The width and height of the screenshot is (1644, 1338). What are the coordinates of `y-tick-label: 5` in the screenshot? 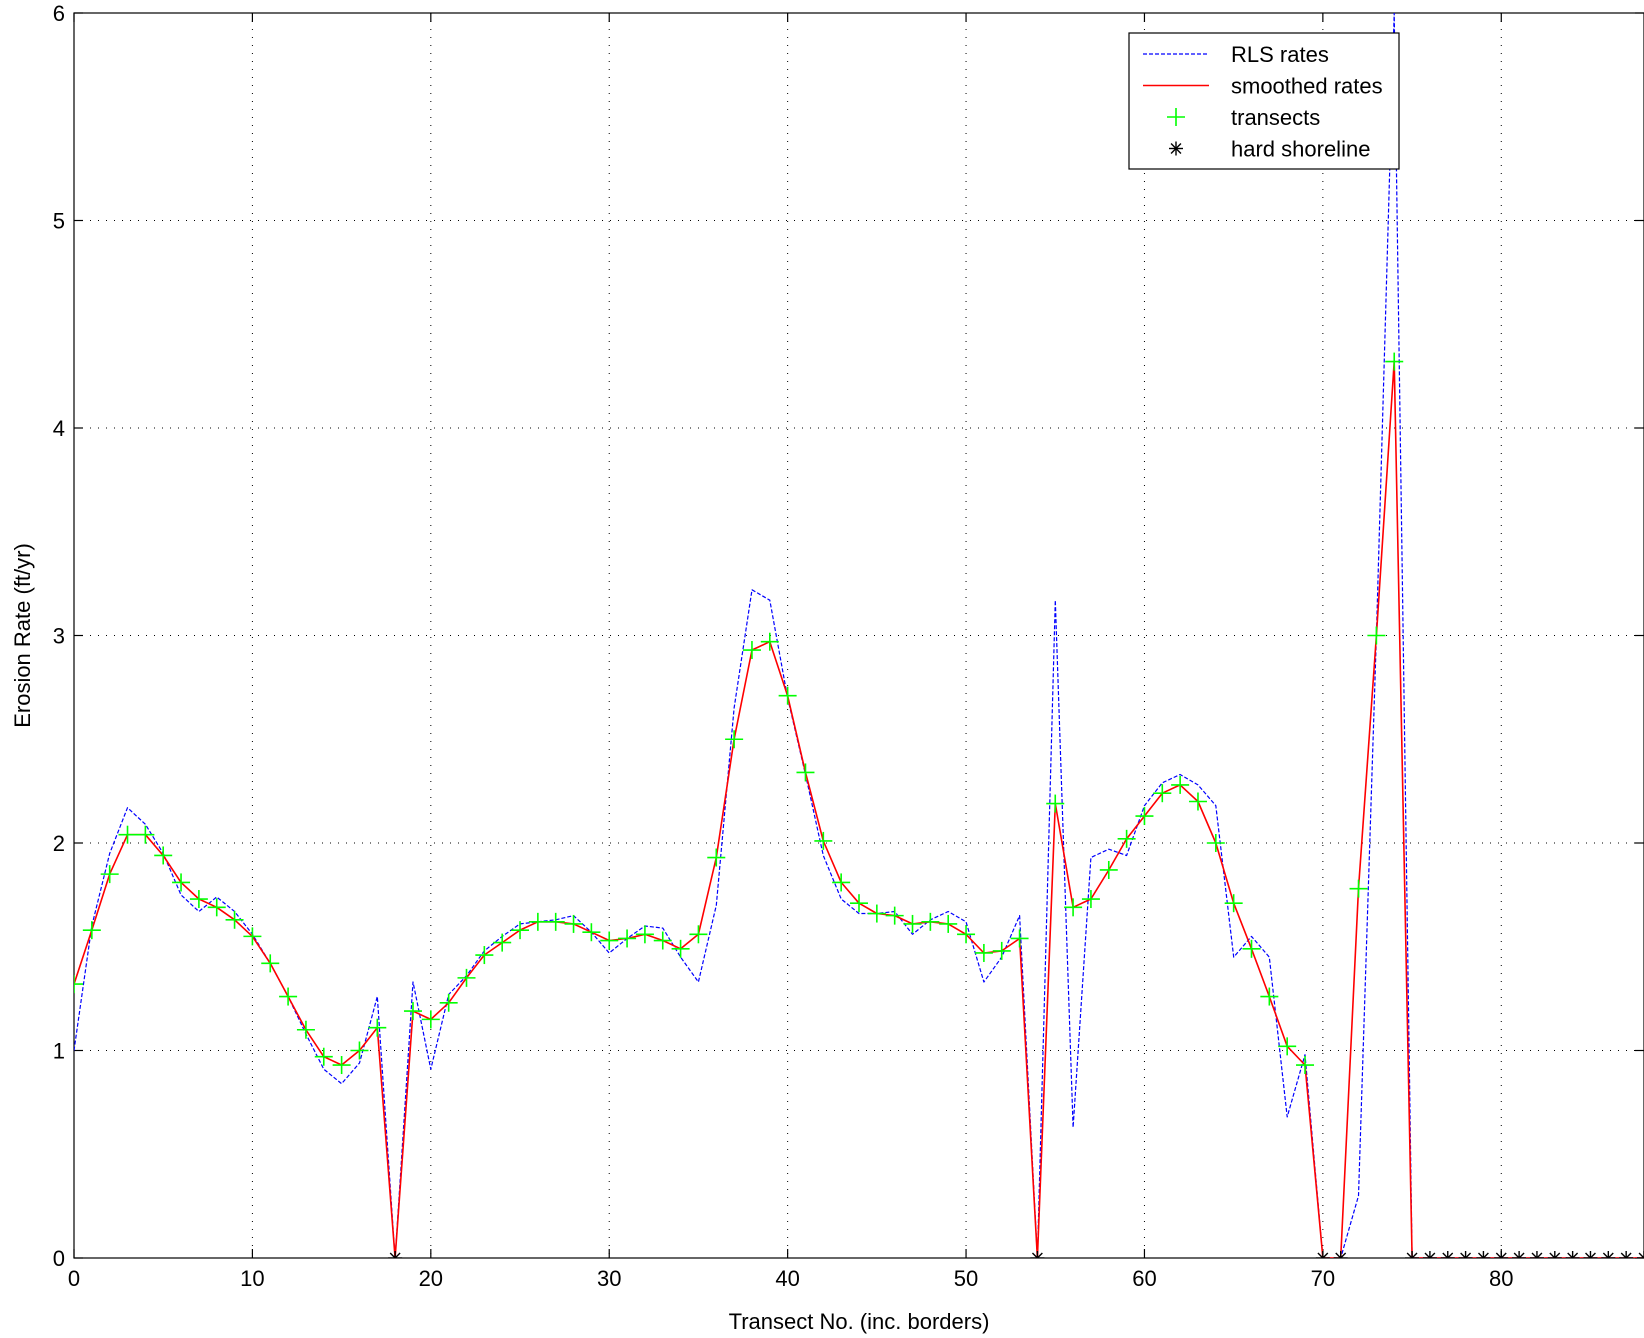 It's located at (59, 221).